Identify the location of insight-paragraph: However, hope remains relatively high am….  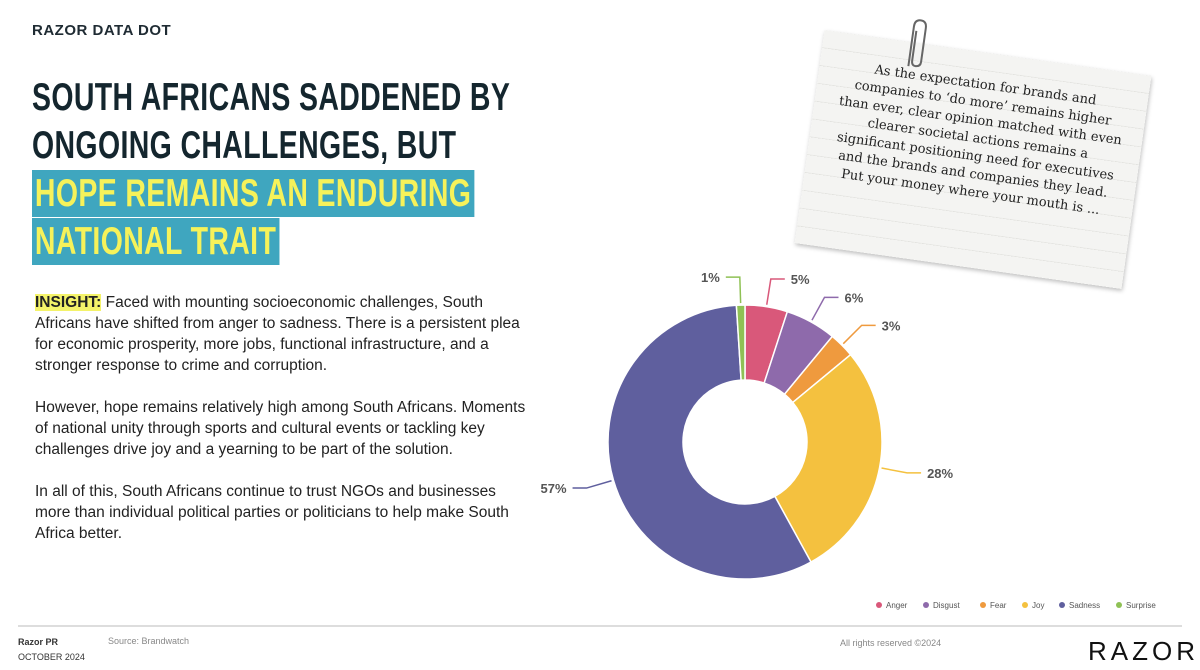
(280, 428).